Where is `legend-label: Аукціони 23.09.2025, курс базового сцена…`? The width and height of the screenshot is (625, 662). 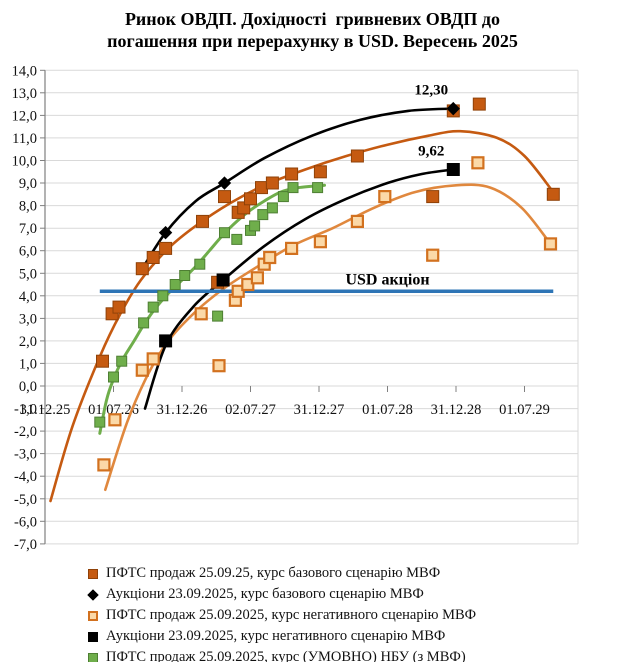
legend-label: Аукціони 23.09.2025, курс базового сцена… is located at coordinates (265, 594).